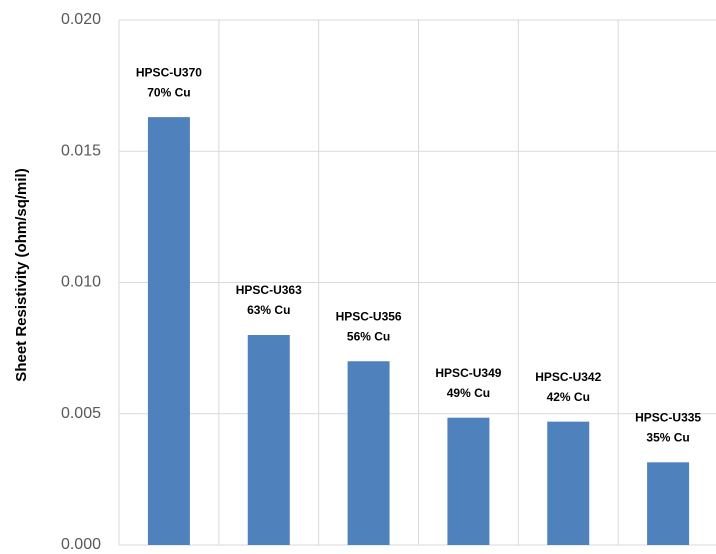  I want to click on data-label-name: HPSC-U335, so click(668, 417).